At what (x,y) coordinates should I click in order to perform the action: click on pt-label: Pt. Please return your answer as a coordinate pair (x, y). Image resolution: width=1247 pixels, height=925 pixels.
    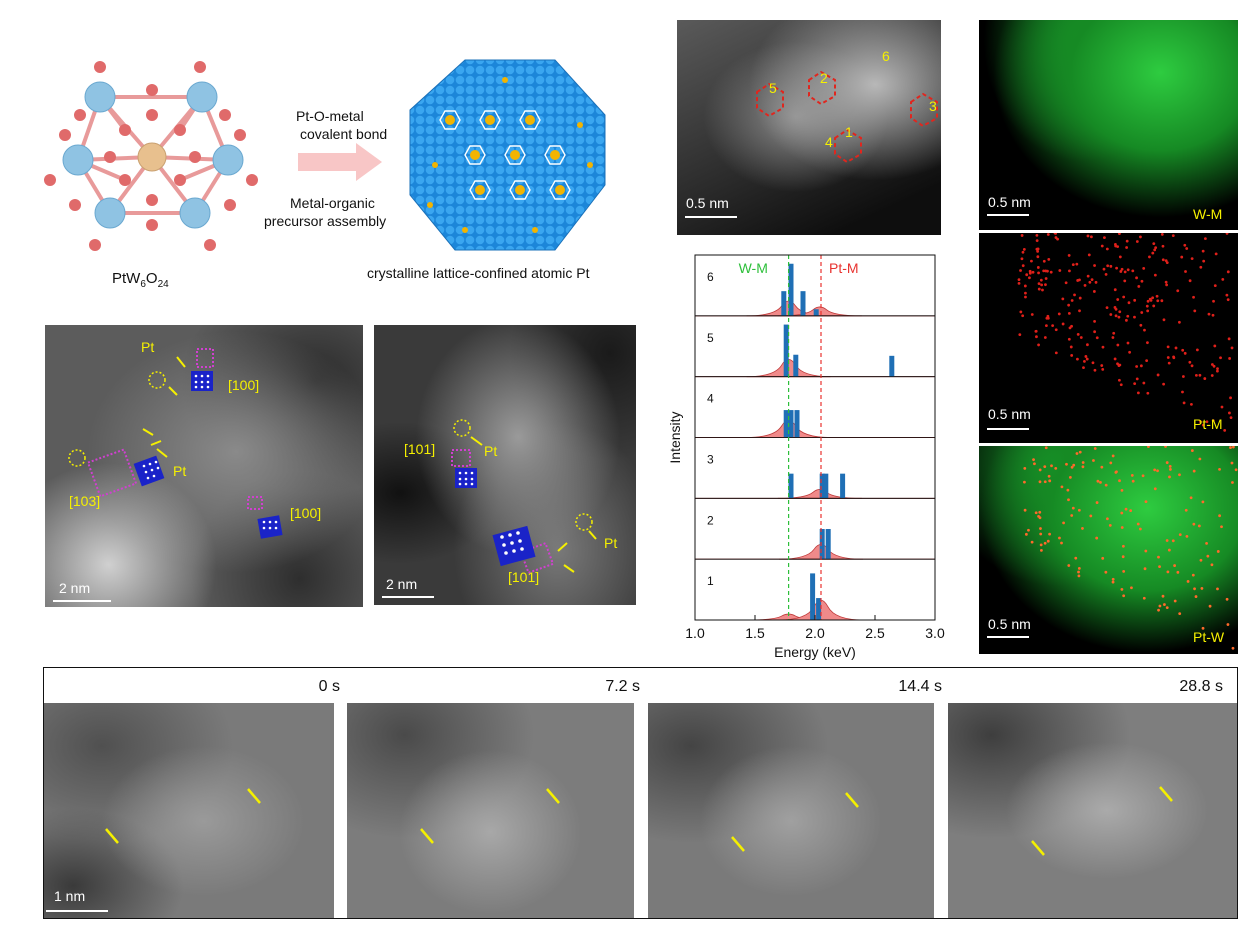
    Looking at the image, I should click on (491, 451).